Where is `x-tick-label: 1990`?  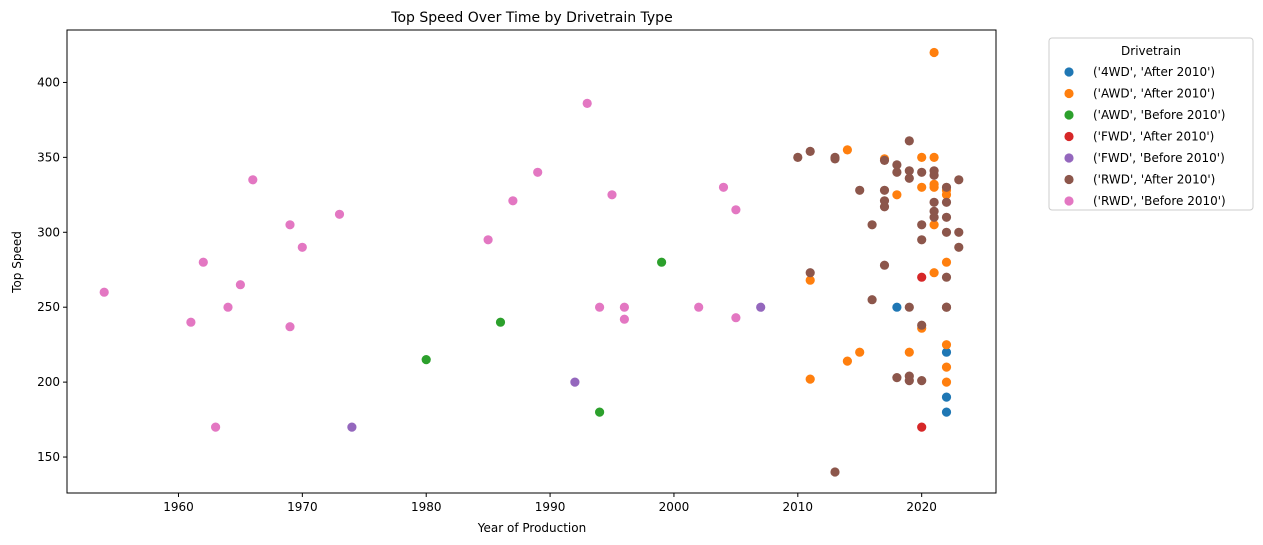 x-tick-label: 1990 is located at coordinates (550, 507).